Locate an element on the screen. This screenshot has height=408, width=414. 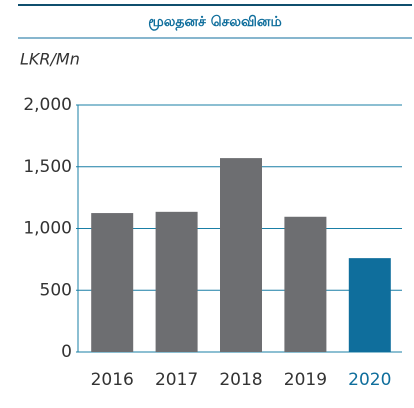
x-tick-label: 2018 is located at coordinates (240, 380).